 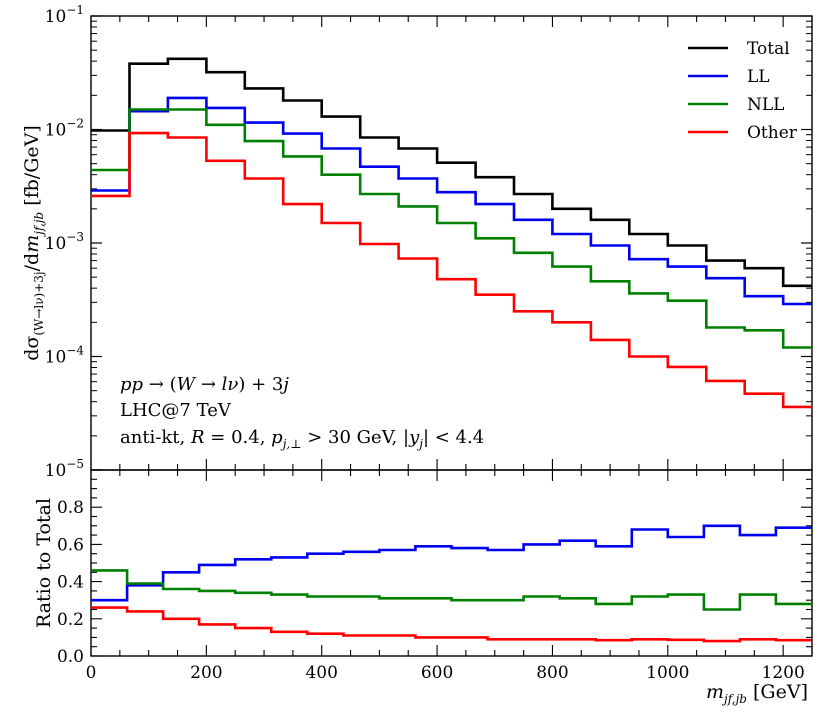 I want to click on annot-y: y, so click(x=414, y=437).